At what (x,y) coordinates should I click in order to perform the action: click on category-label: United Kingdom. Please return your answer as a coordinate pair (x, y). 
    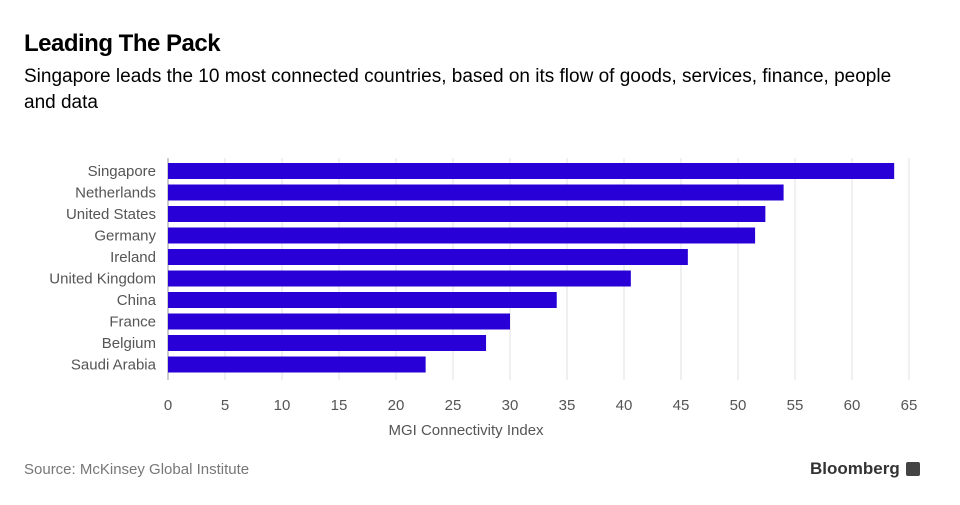
    Looking at the image, I should click on (102, 279).